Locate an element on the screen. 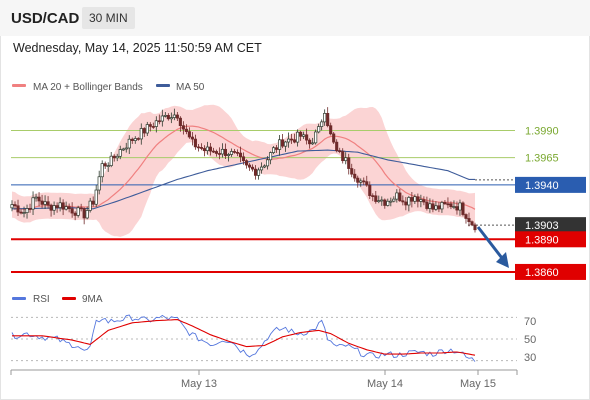 The width and height of the screenshot is (590, 400). legend-ma20-swatch is located at coordinates (19, 85).